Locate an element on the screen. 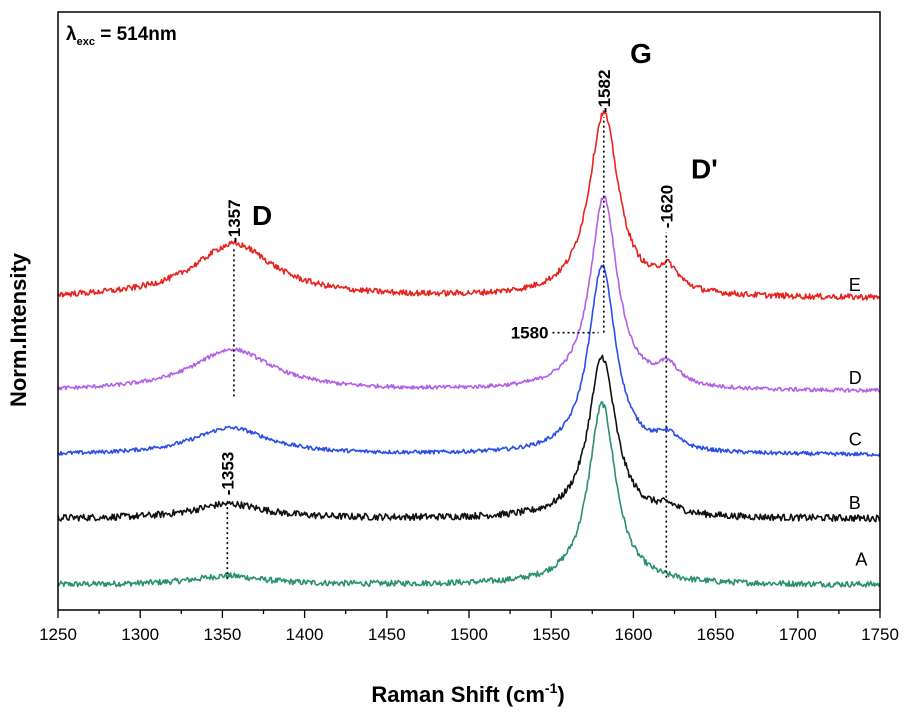  series-label-E: E is located at coordinates (855, 285).